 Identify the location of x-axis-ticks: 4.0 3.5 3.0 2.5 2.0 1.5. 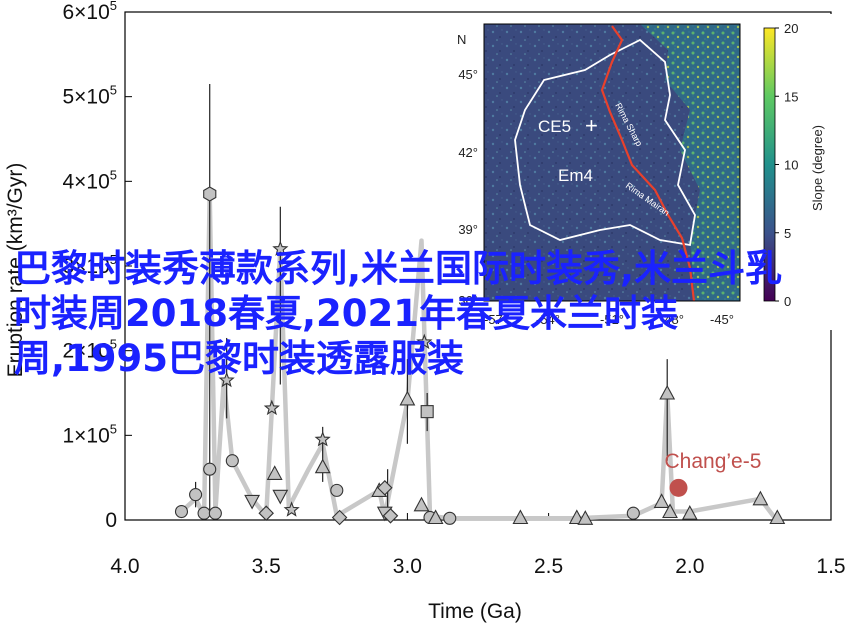
(478, 545).